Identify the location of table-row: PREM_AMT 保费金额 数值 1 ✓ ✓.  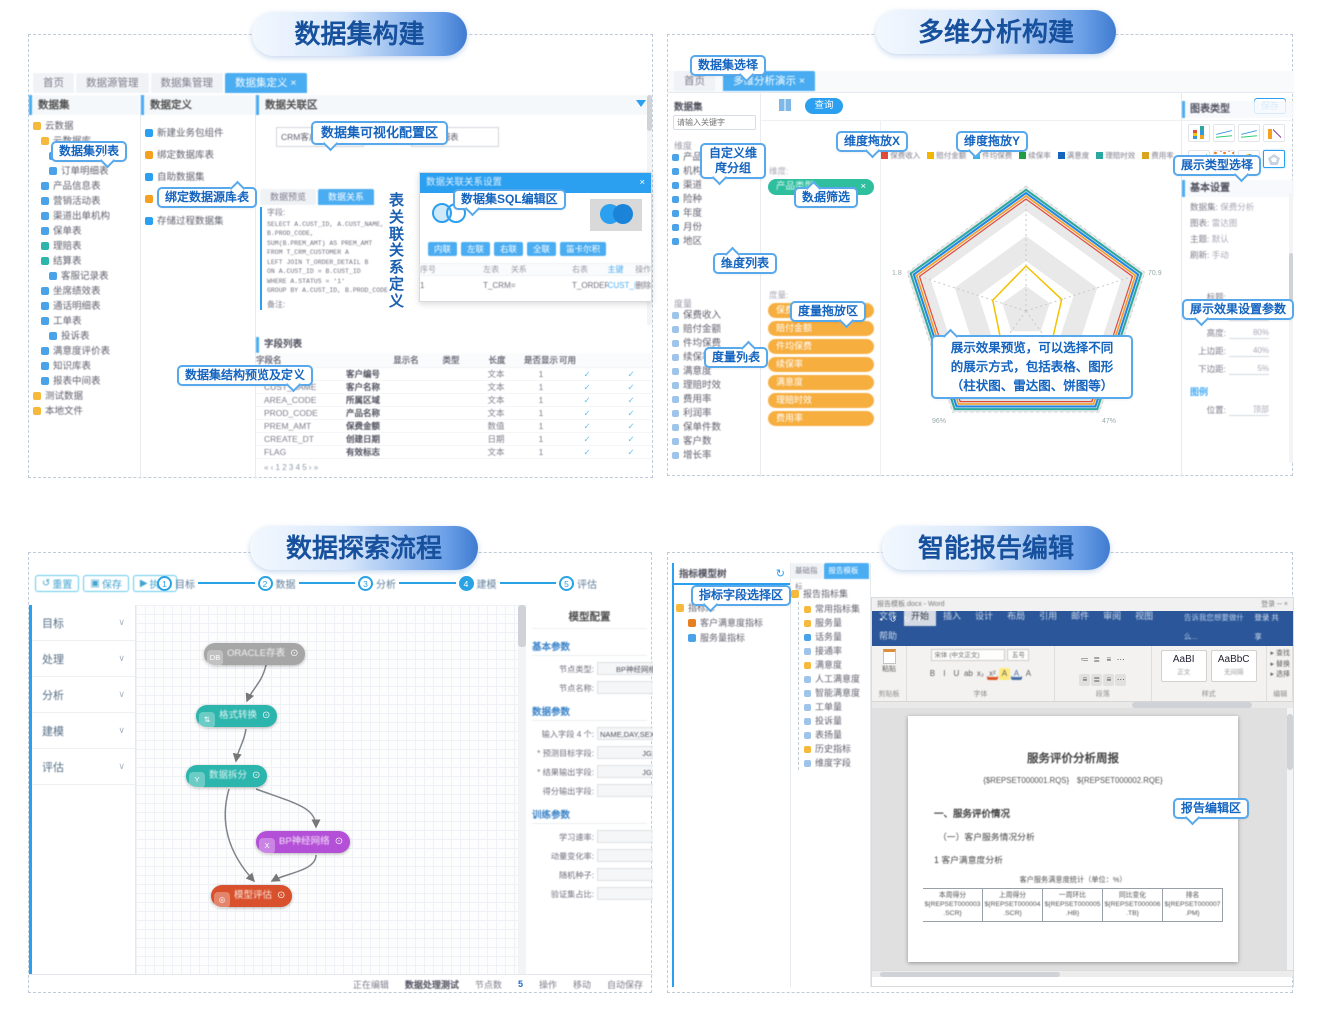
(454, 426).